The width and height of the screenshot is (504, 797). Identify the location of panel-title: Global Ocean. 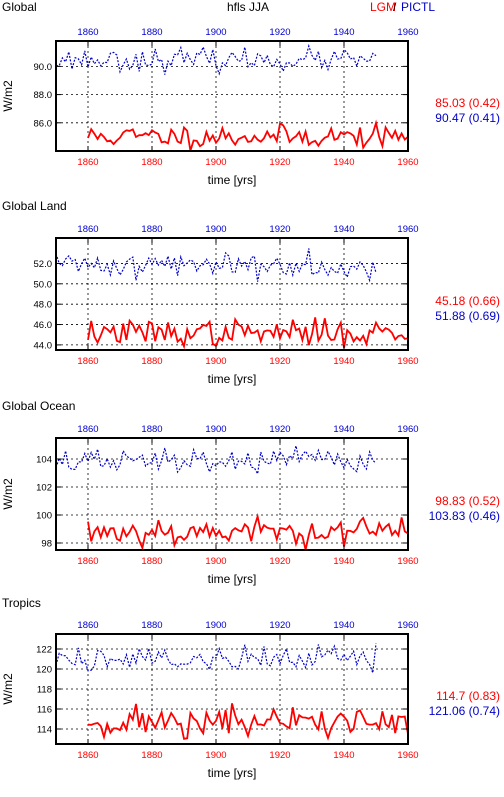
(38, 406).